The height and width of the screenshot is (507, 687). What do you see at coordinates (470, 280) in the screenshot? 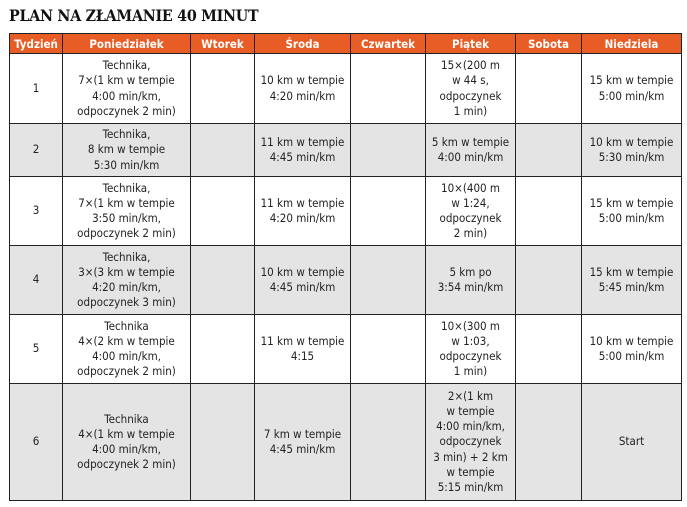
I see `table-cell: 5 km po 3:54 min/km` at bounding box center [470, 280].